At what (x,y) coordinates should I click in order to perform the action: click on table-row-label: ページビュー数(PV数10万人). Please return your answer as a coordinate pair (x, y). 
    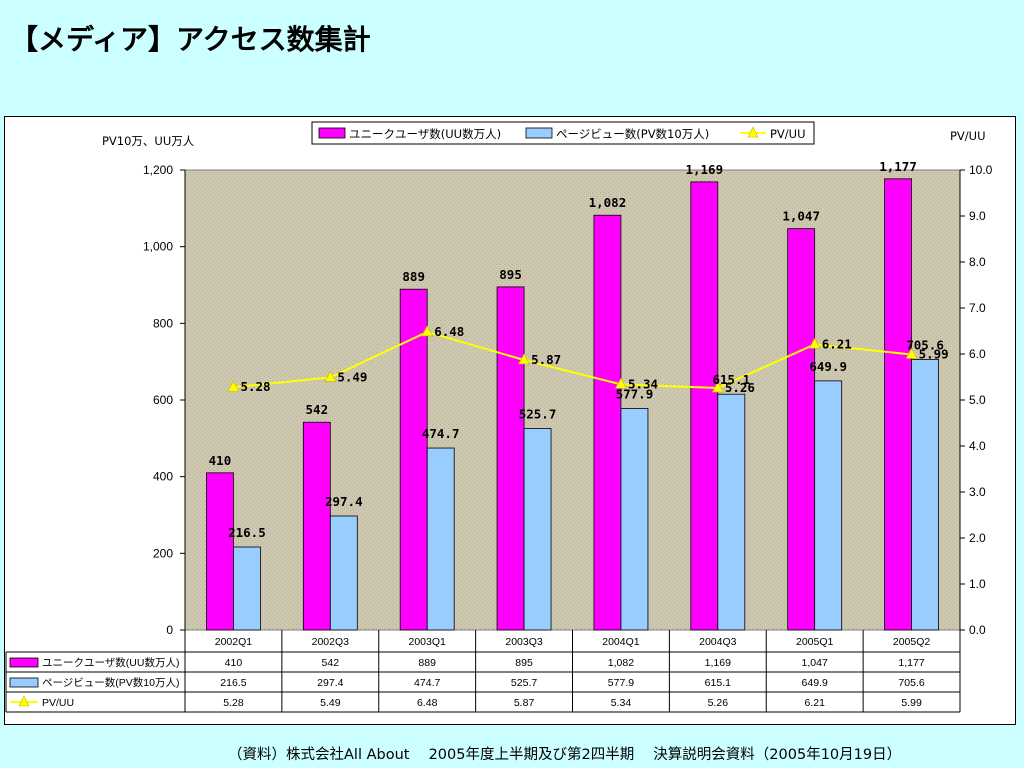
    Looking at the image, I should click on (110, 682).